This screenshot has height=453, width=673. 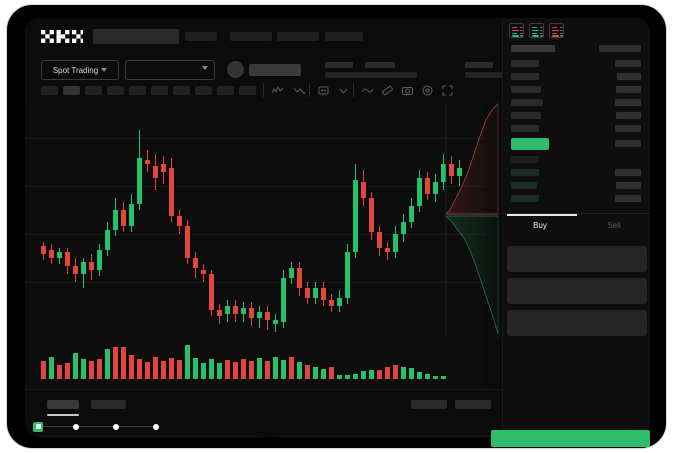 I want to click on volume-chart, so click(x=255, y=363).